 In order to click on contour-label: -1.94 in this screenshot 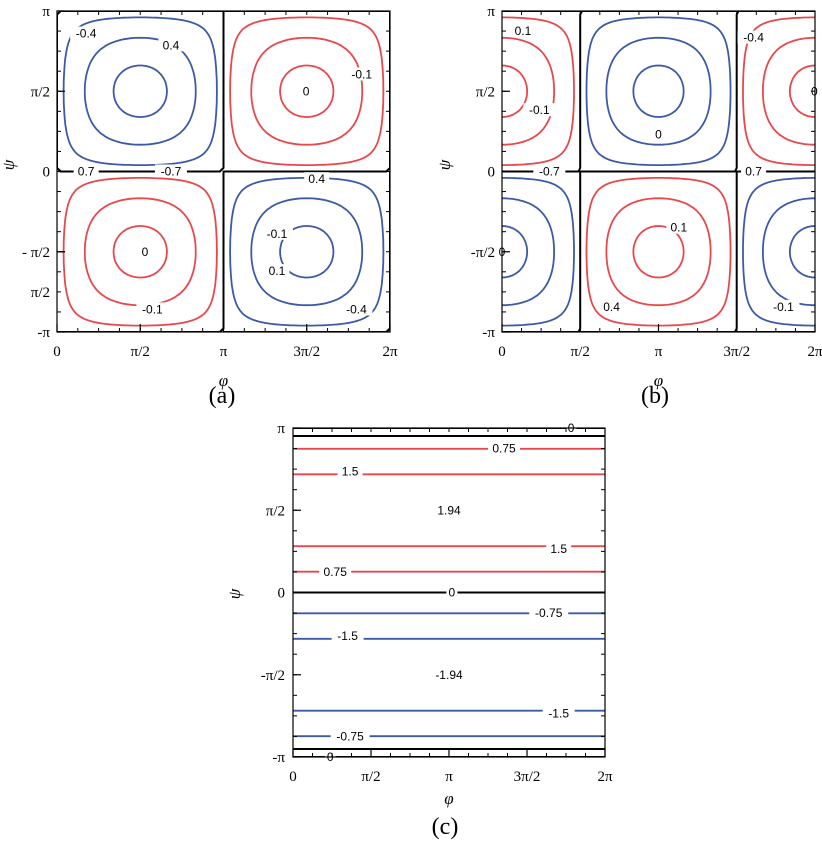, I will do `click(449, 675)`.